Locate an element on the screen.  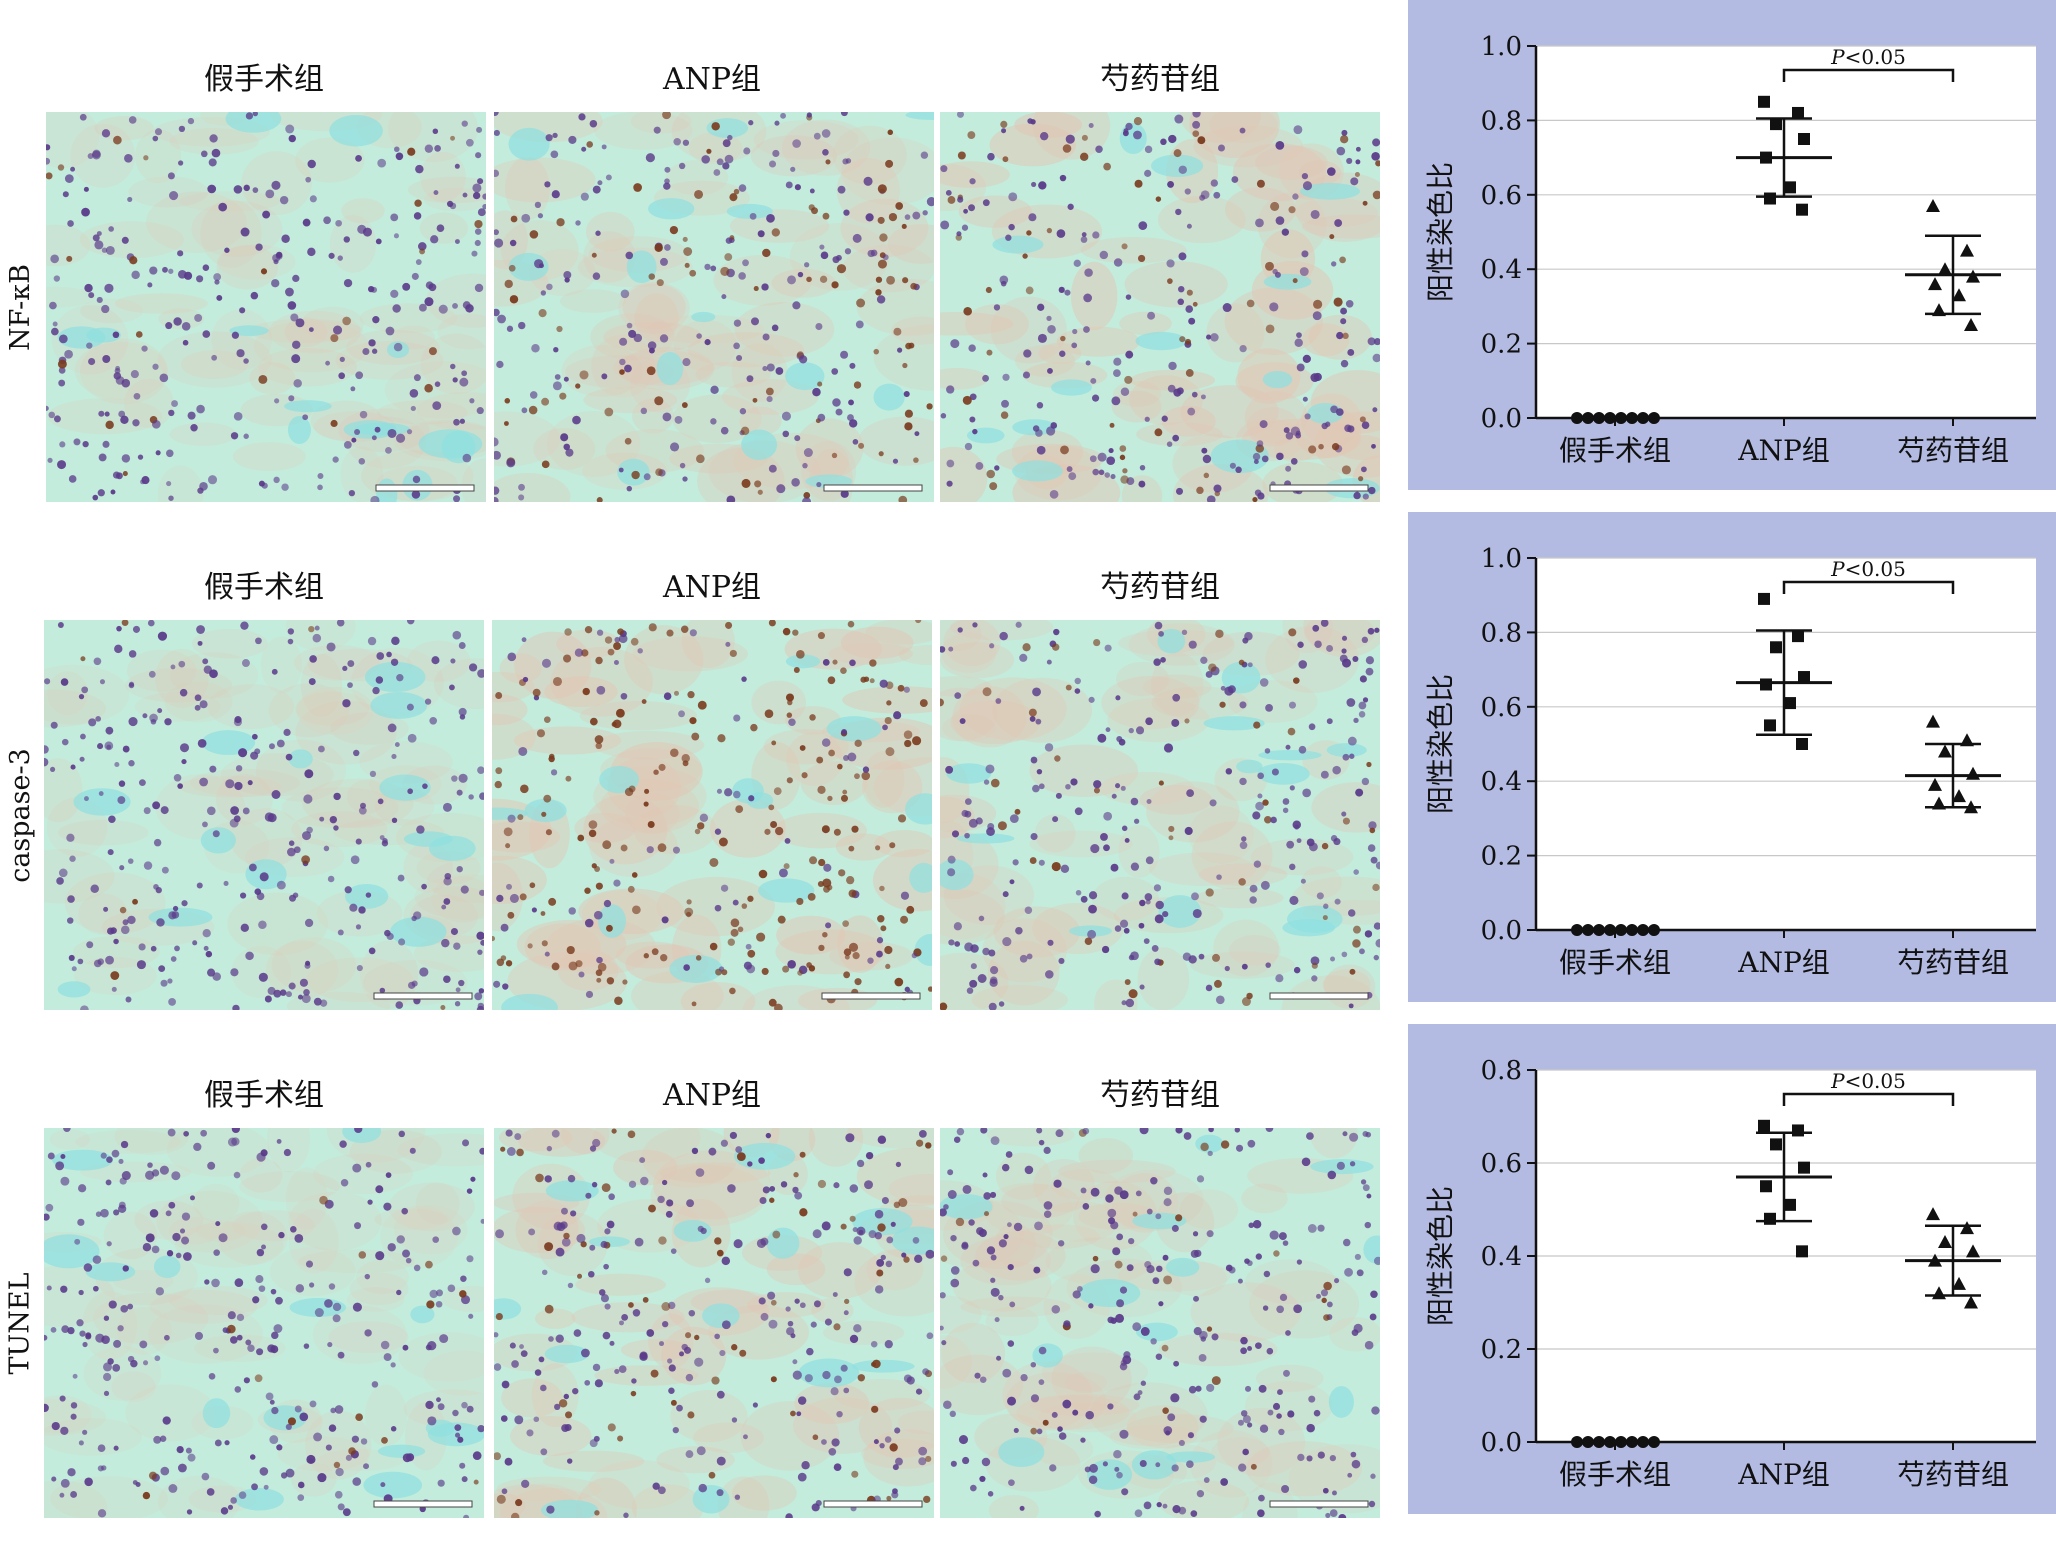
tissue-image is located at coordinates (264, 1323).